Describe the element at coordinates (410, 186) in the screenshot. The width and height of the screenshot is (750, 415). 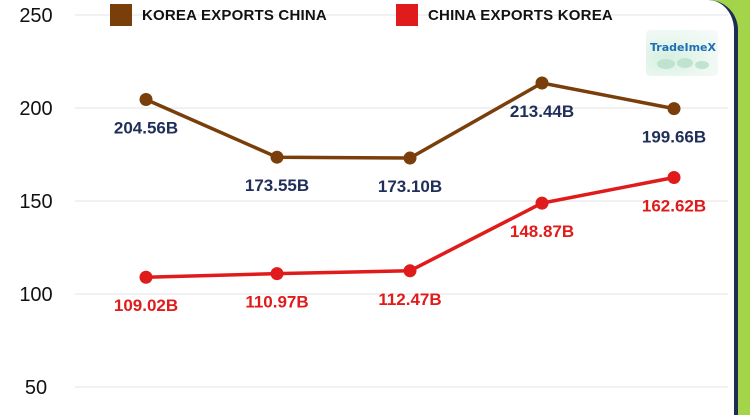
I see `data-label: 173.10B` at that location.